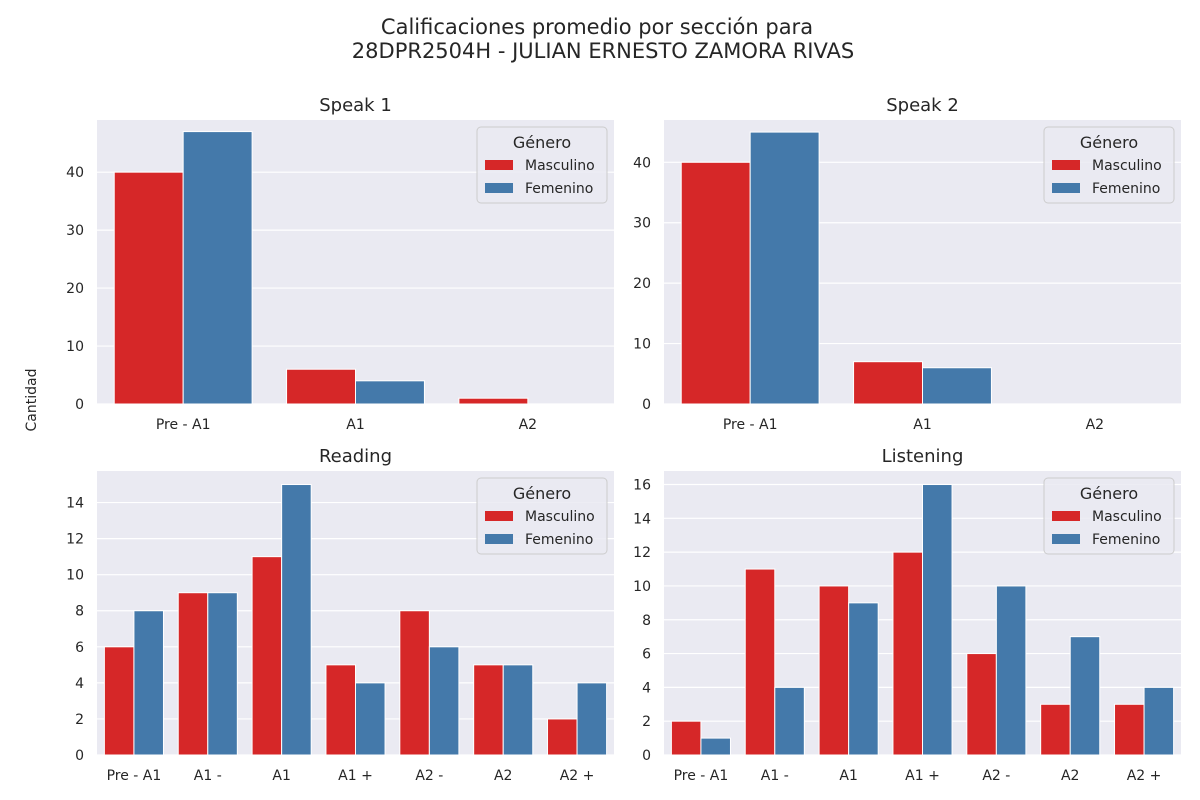 The width and height of the screenshot is (1200, 800). What do you see at coordinates (597, 27) in the screenshot?
I see `figure-title-line-1: Calificaciones promedio por sección para` at bounding box center [597, 27].